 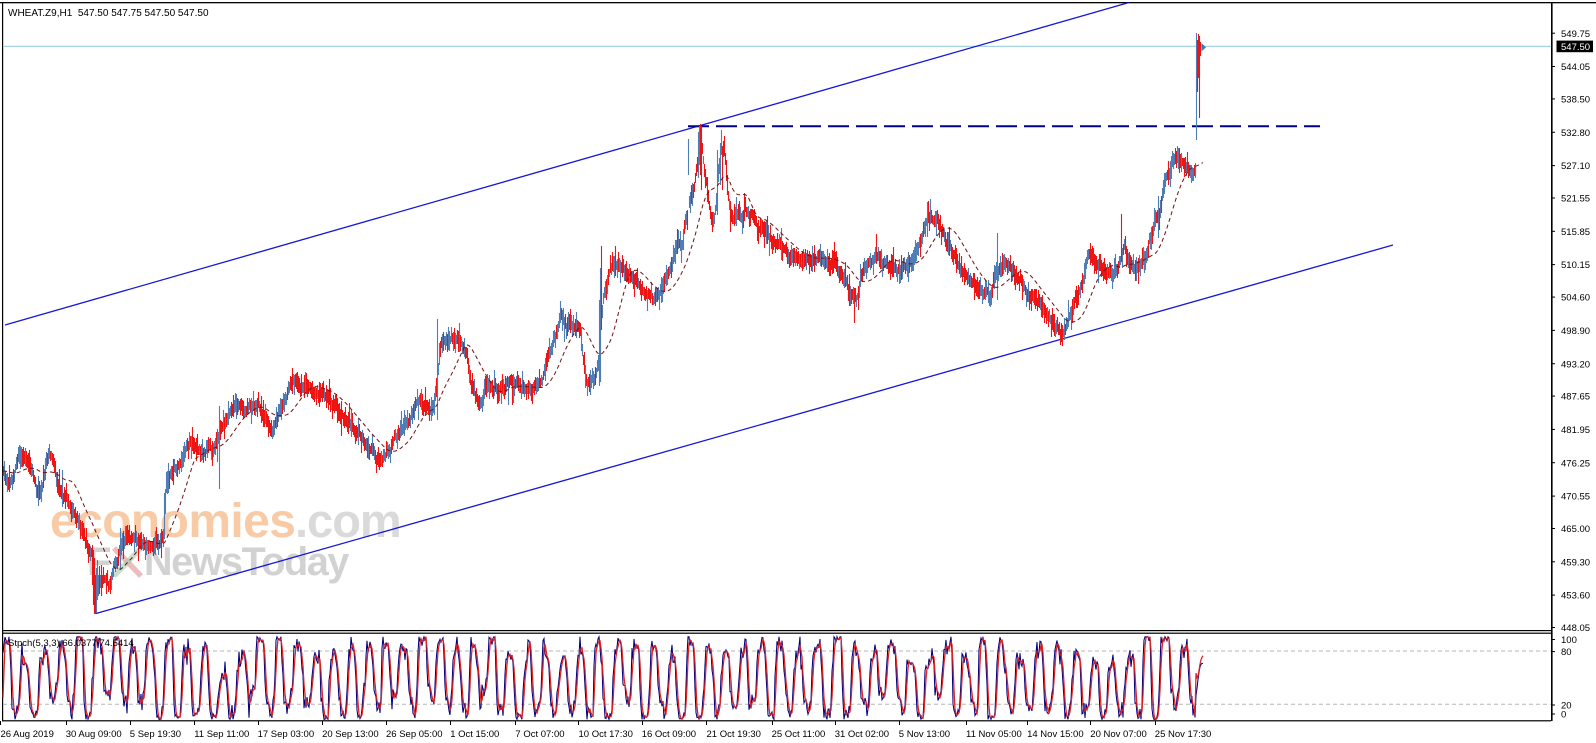 I want to click on svg-text: Stpch(5,3,3) 66.0377 74.5414, so click(x=71, y=643).